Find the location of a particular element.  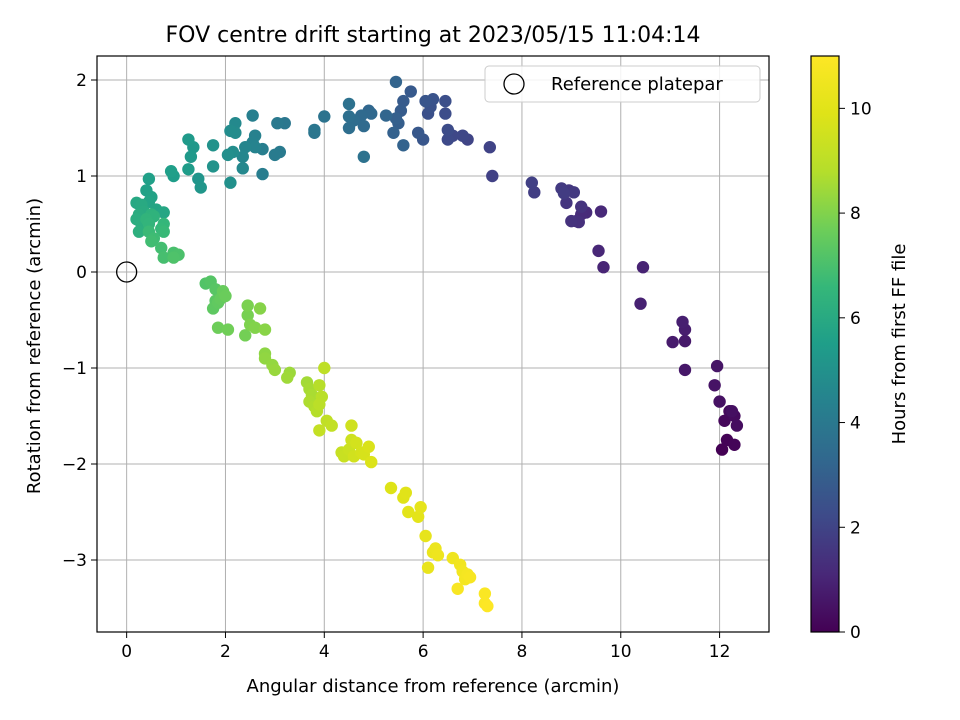

colorbar-tick-label: 0 is located at coordinates (855, 633).